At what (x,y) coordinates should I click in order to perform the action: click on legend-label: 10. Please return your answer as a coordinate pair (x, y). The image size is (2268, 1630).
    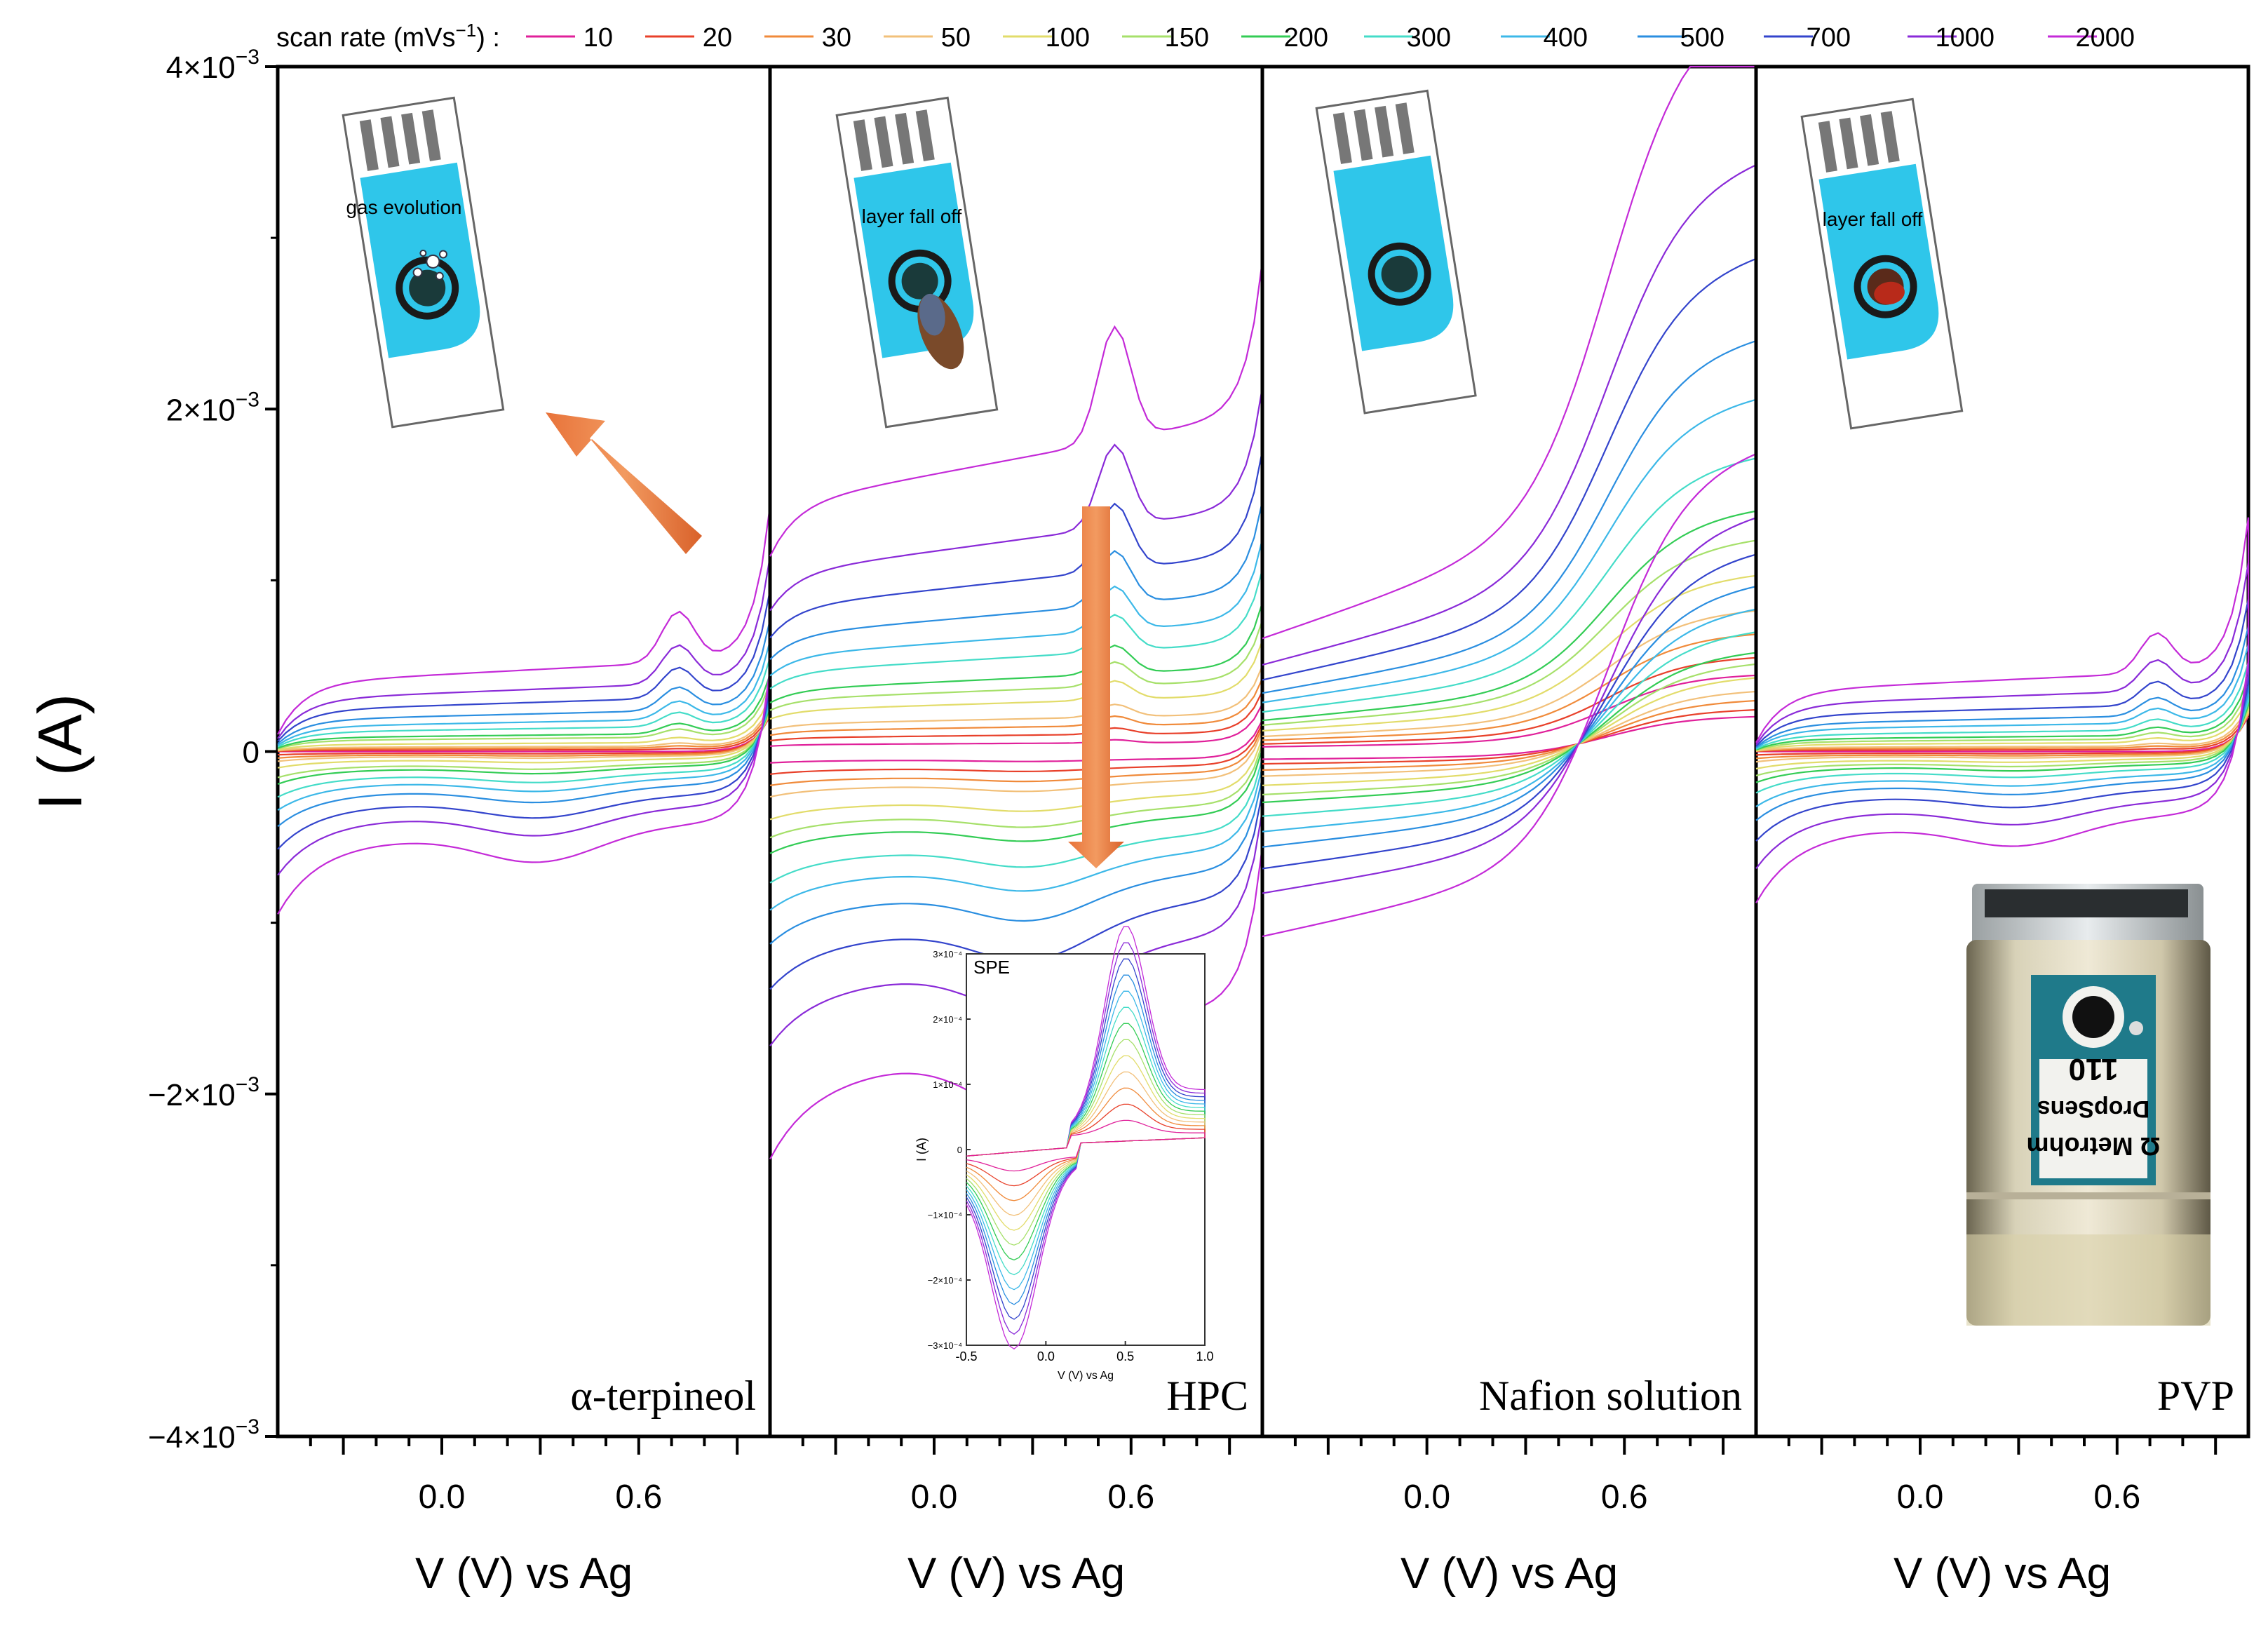
    Looking at the image, I should click on (598, 38).